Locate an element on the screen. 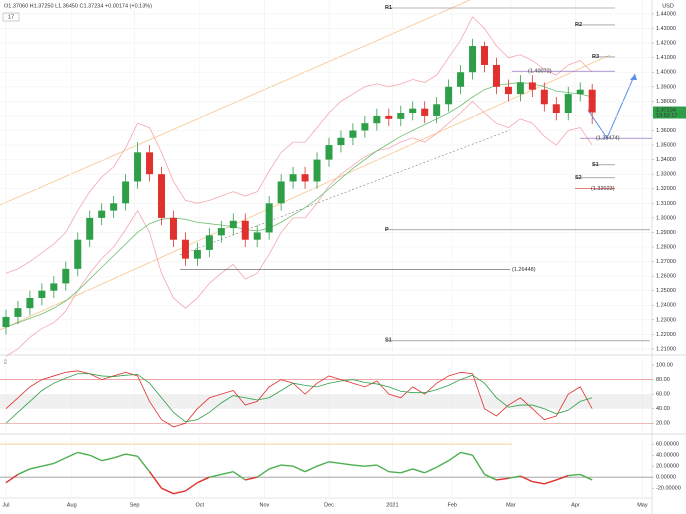  y-tick-label: 1.21000 is located at coordinates (666, 349).